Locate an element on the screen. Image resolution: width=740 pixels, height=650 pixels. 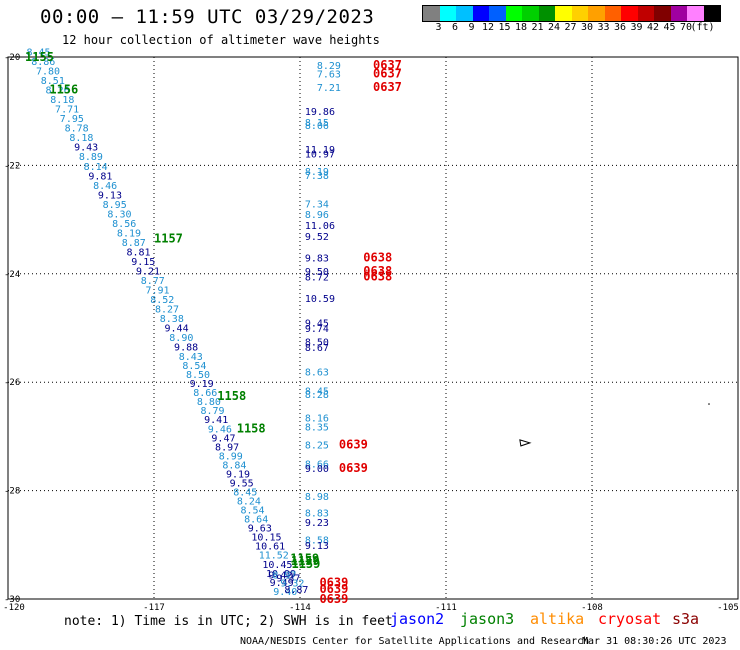
wave-height-label: 9.55 is located at coordinates (242, 483).